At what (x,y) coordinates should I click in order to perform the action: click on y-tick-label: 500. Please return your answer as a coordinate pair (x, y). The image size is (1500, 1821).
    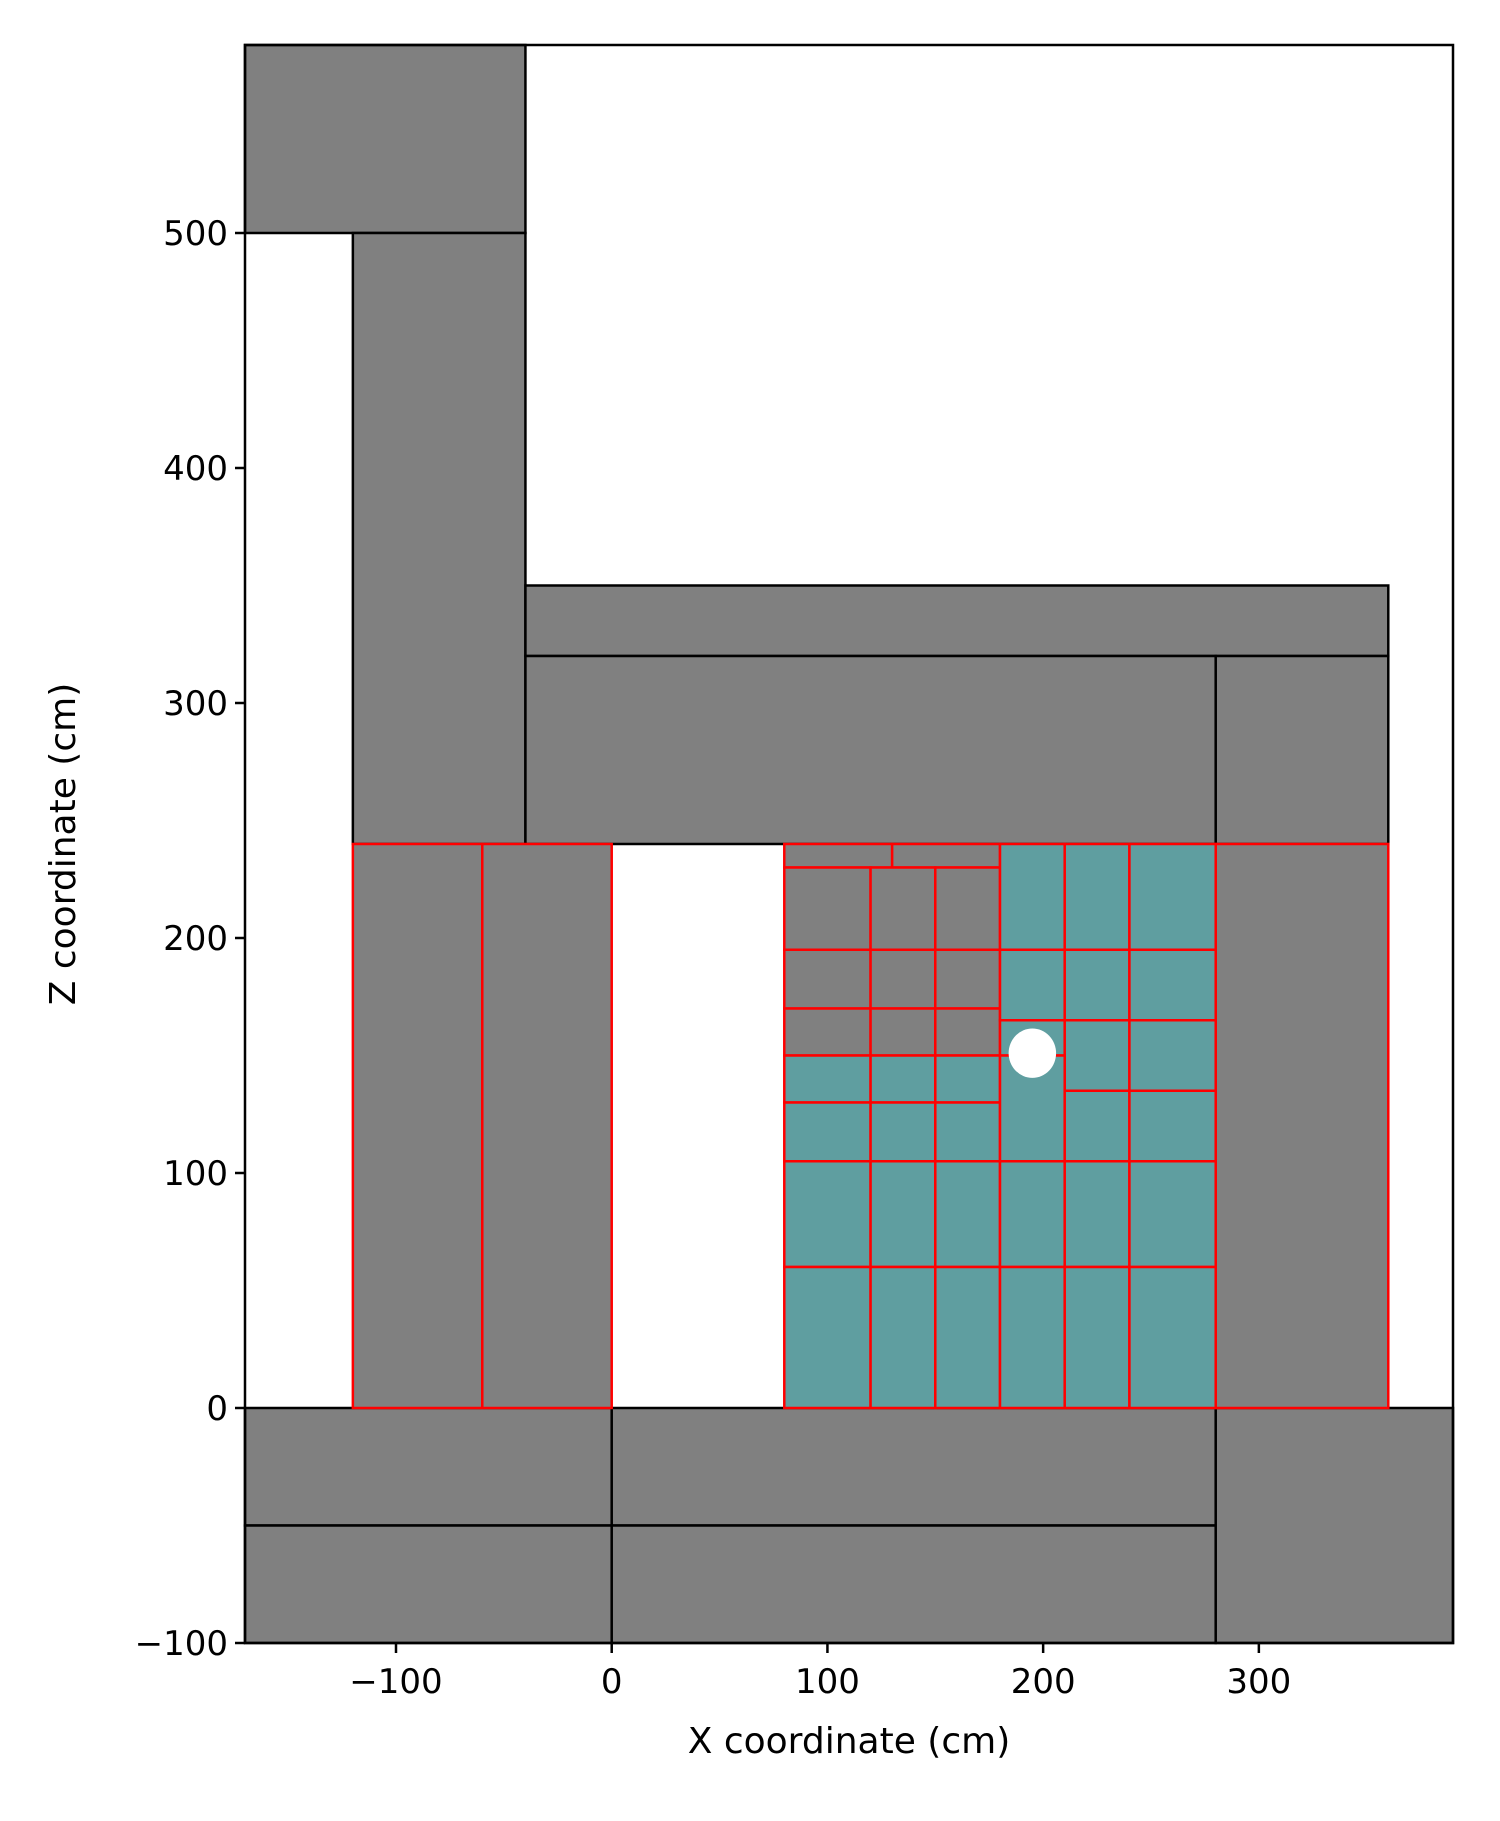
    Looking at the image, I should click on (195, 234).